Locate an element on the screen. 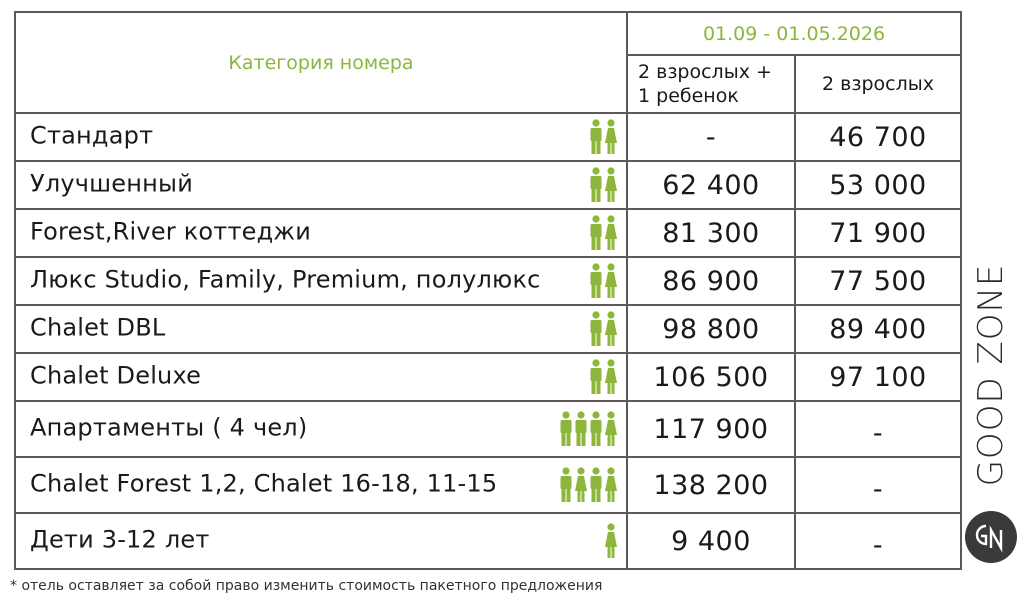 This screenshot has width=1024, height=600. price-2-adults: 89 400 is located at coordinates (878, 329).